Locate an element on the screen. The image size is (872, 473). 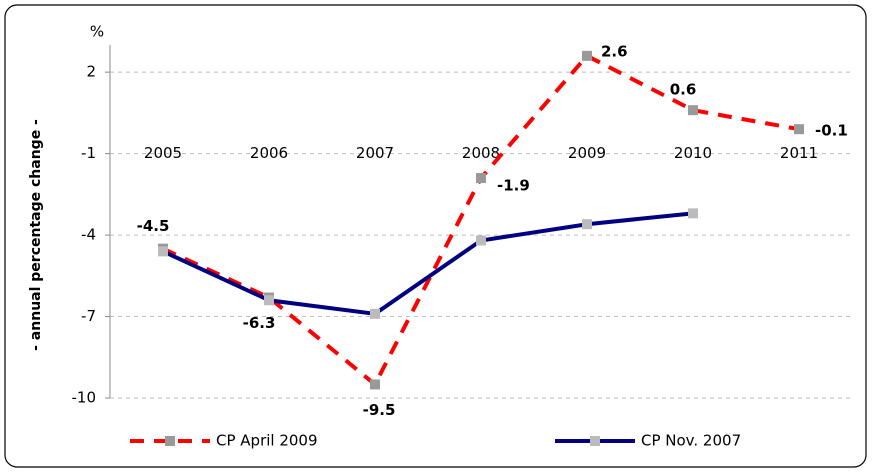
series-line is located at coordinates (428, 263).